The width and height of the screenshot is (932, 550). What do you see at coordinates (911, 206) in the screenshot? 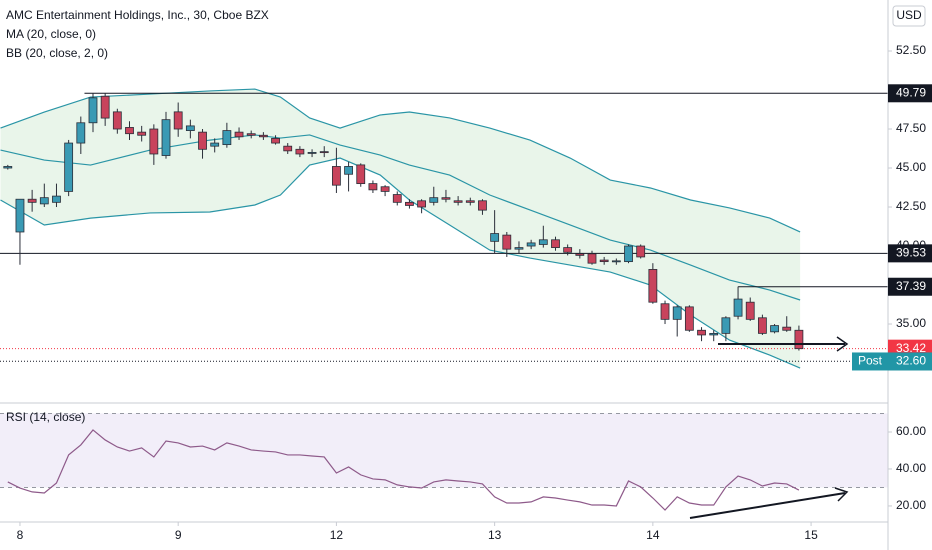
I see `y-tick-label: 42.50` at bounding box center [911, 206].